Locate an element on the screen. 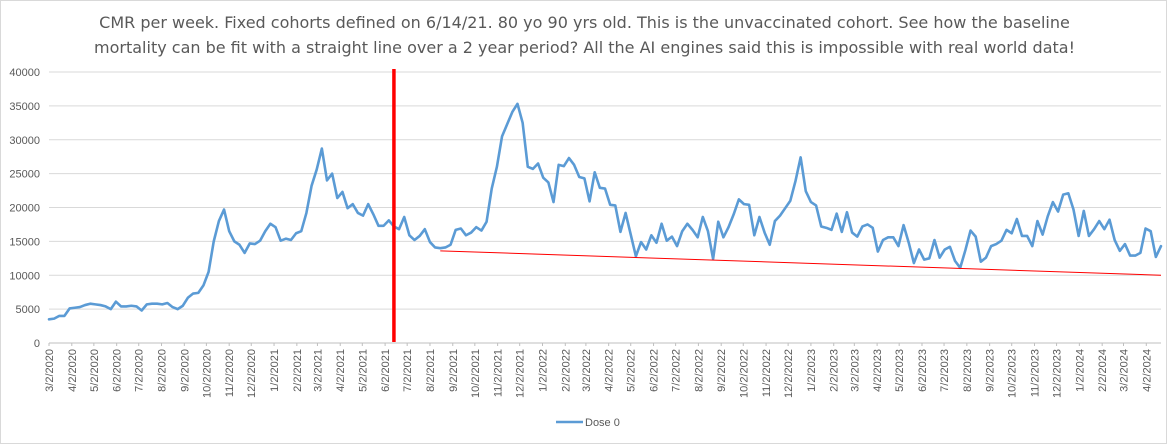 The height and width of the screenshot is (445, 1167). y-tick-label: 15000 is located at coordinates (24, 242).